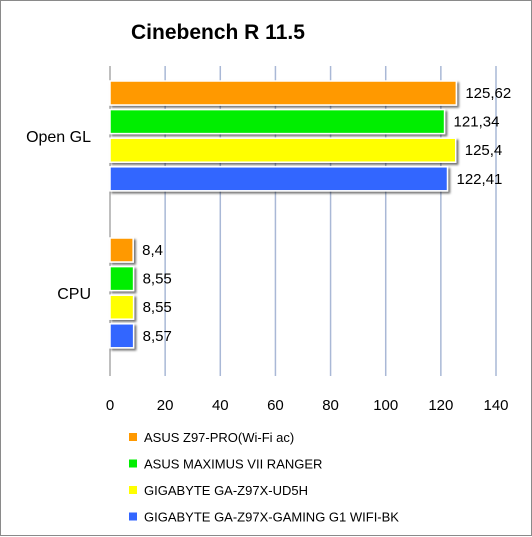 The image size is (532, 537). I want to click on tick-label: 80, so click(330, 405).